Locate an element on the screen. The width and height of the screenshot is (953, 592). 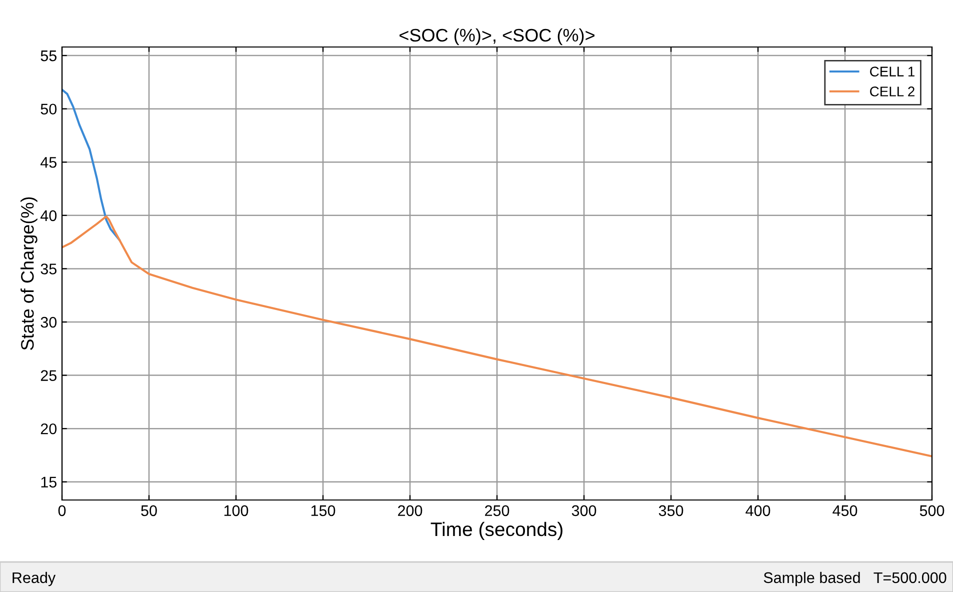
y-tick-label: 30 is located at coordinates (48, 322).